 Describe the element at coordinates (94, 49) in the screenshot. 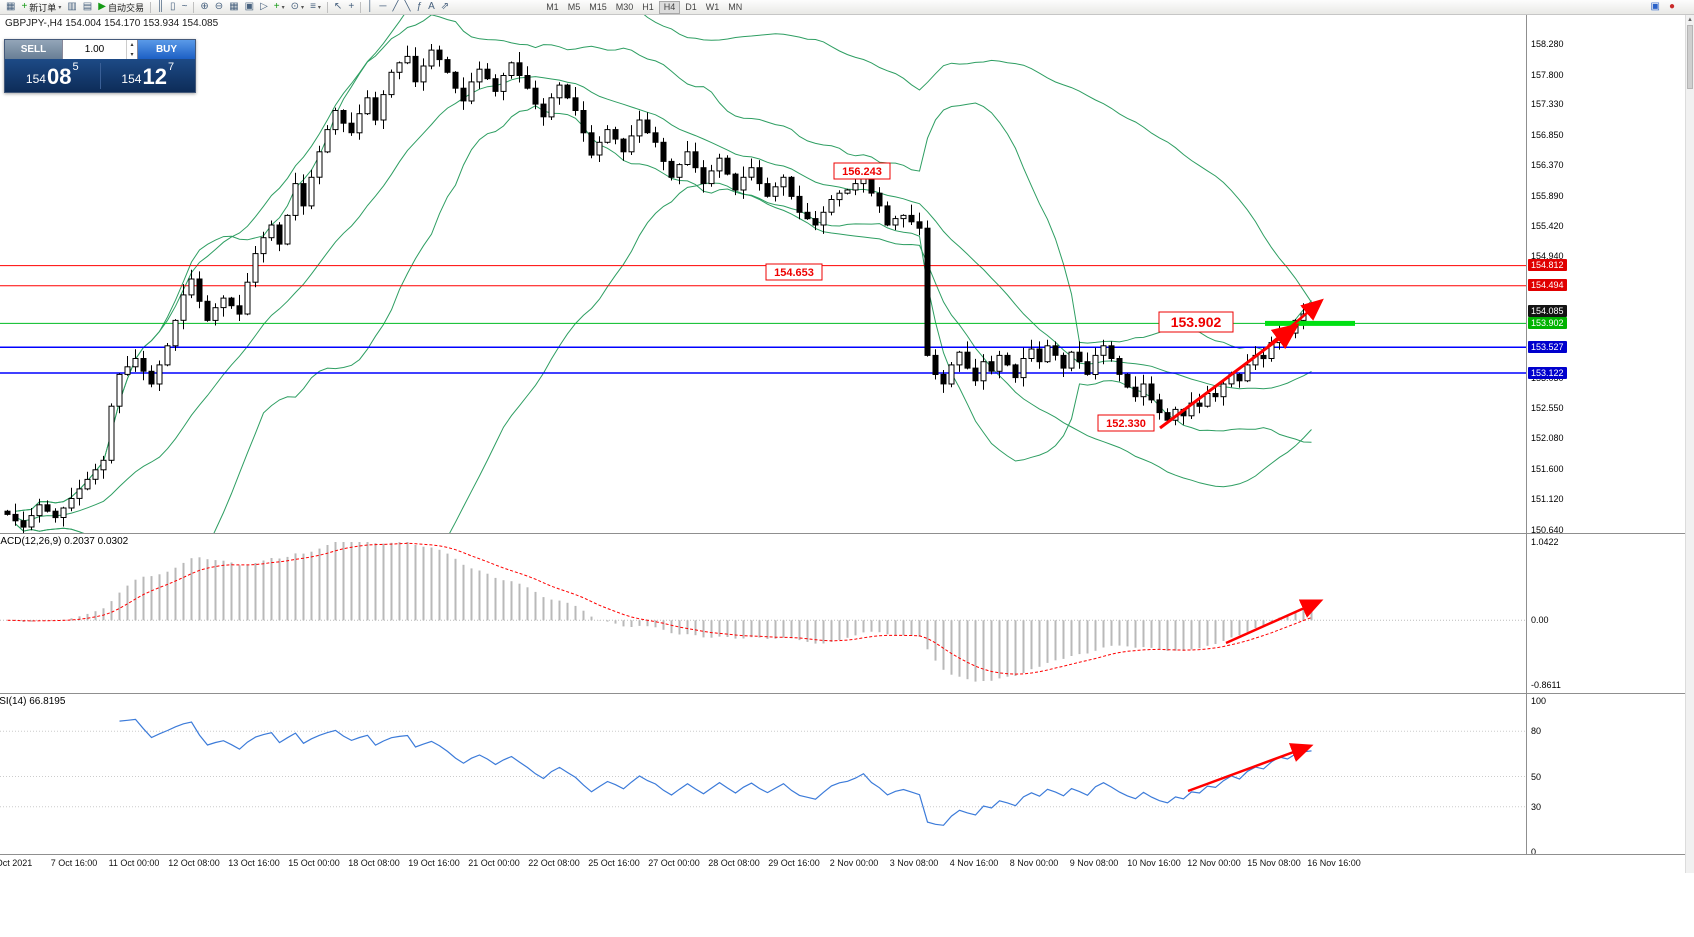

I see `volume-value: 1.00` at that location.